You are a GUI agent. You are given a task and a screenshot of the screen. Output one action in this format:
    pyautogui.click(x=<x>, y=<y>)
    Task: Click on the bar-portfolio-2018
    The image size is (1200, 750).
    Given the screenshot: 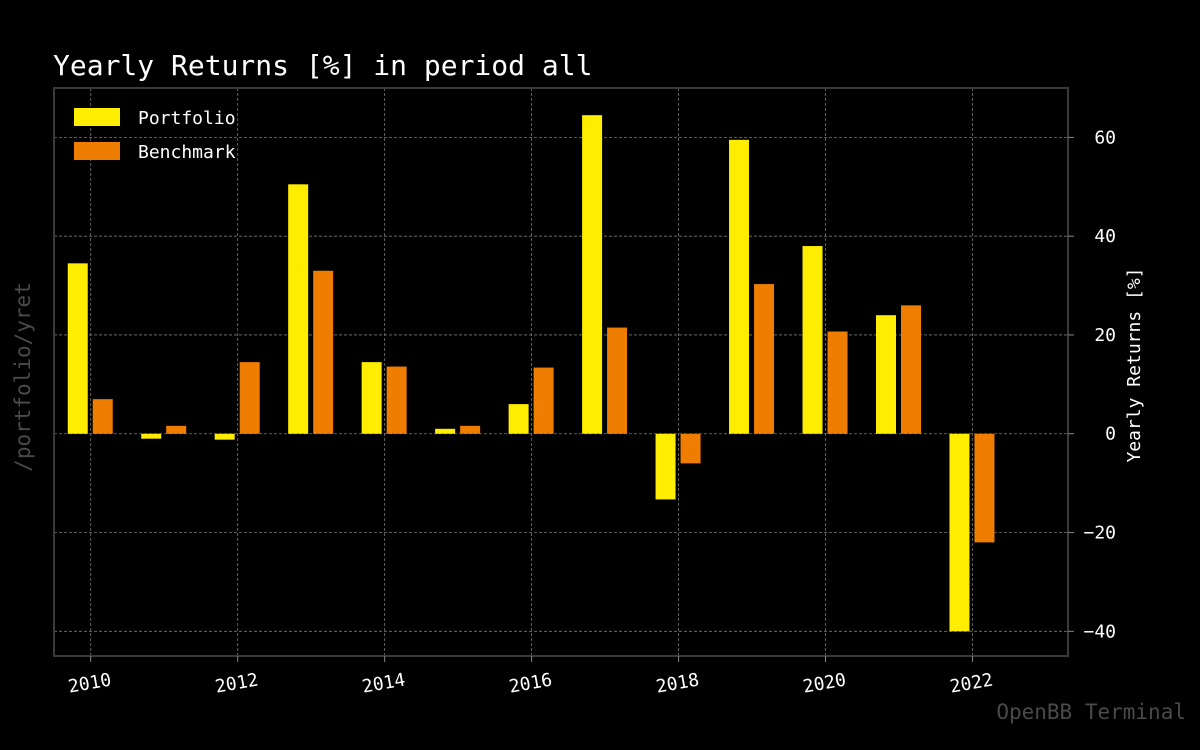 What is the action you would take?
    pyautogui.click(x=665, y=466)
    